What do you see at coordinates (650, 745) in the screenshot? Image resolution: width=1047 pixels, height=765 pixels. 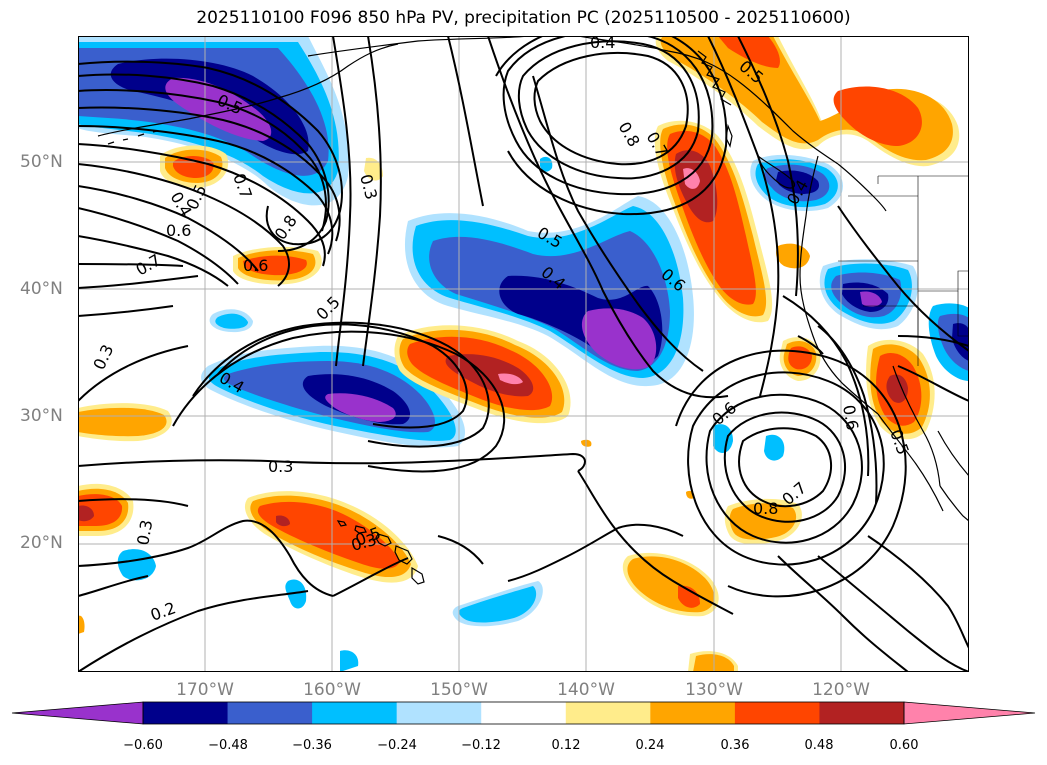 I see `colorbar-tick: 0.24` at bounding box center [650, 745].